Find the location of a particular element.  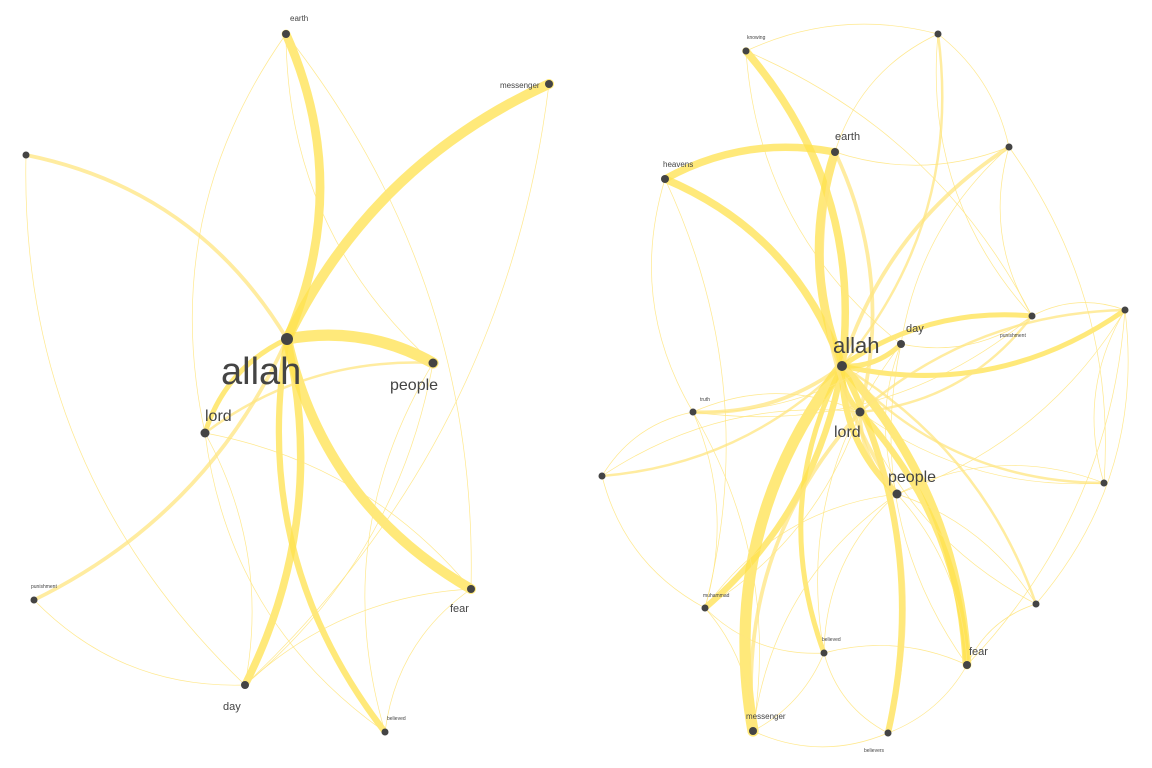

edge-knowing-day is located at coordinates (823, 197).